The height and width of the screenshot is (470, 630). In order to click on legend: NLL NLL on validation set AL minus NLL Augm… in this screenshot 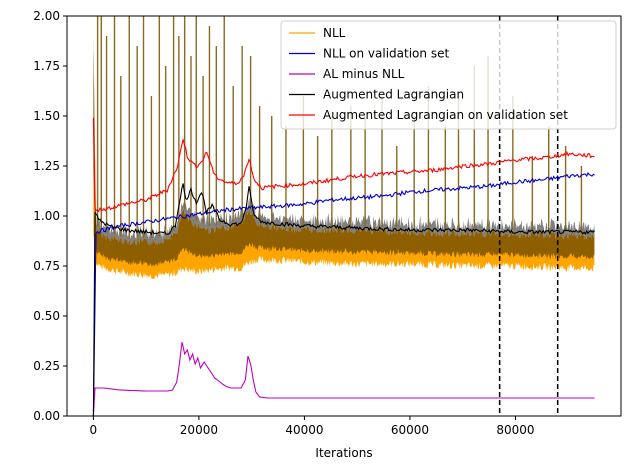, I will do `click(448, 75)`.